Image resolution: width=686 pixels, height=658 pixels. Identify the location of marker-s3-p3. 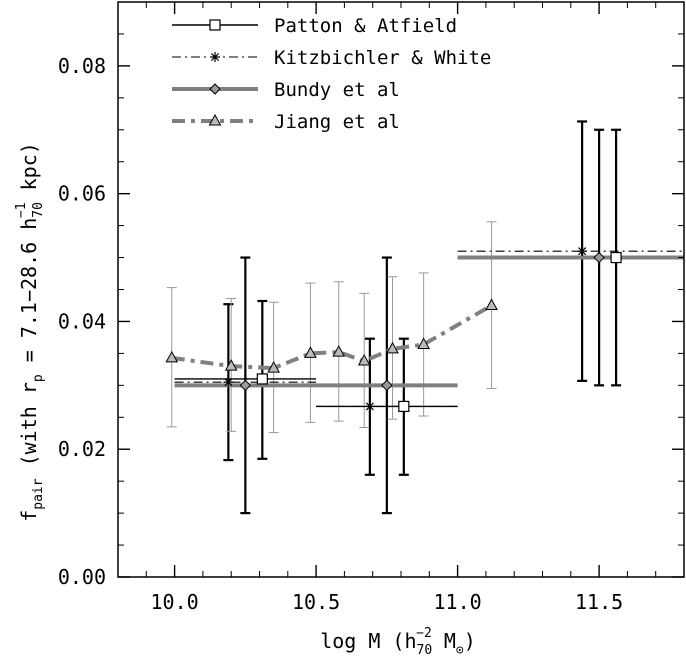
(310, 352).